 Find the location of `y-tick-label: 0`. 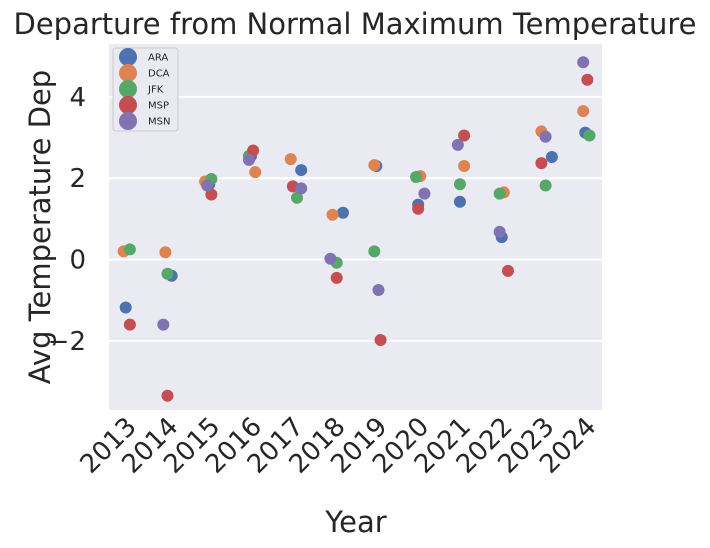

y-tick-label: 0 is located at coordinates (77, 261).